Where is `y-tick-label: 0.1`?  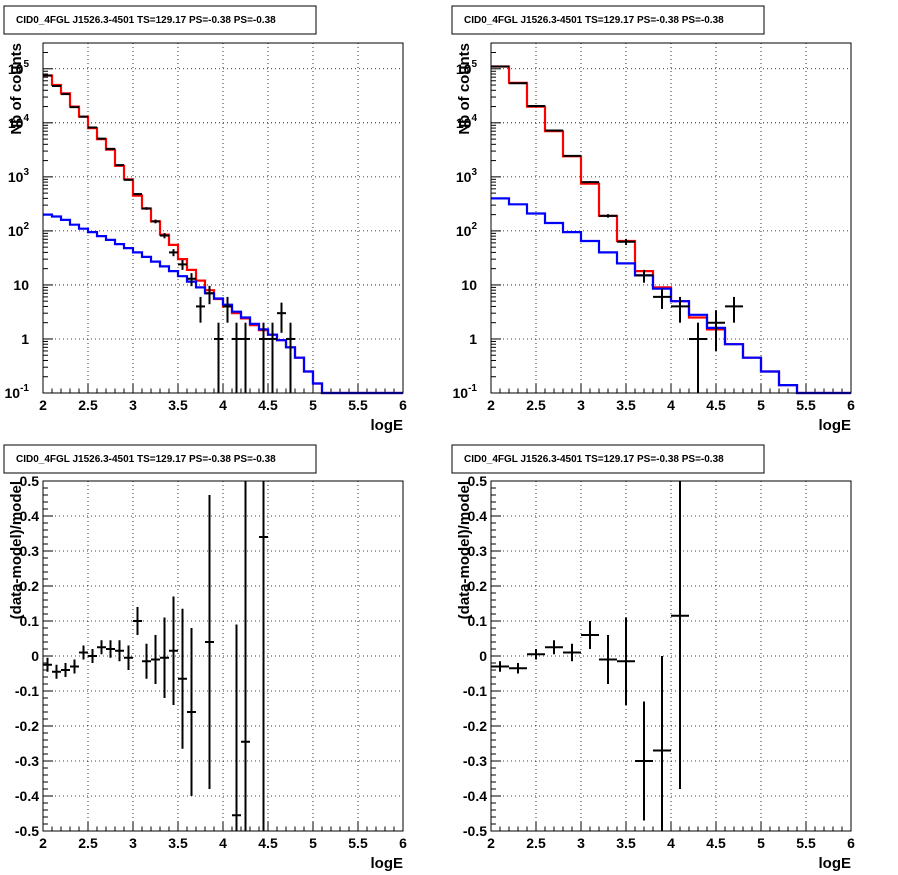
y-tick-label: 0.1 is located at coordinates (478, 621).